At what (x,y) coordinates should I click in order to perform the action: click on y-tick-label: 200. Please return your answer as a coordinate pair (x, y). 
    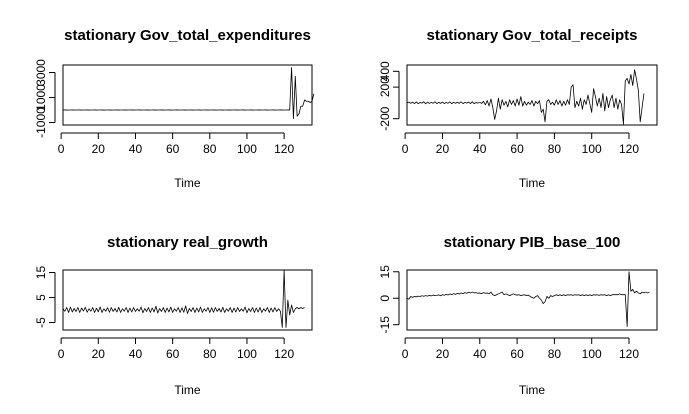
    Looking at the image, I should click on (385, 87).